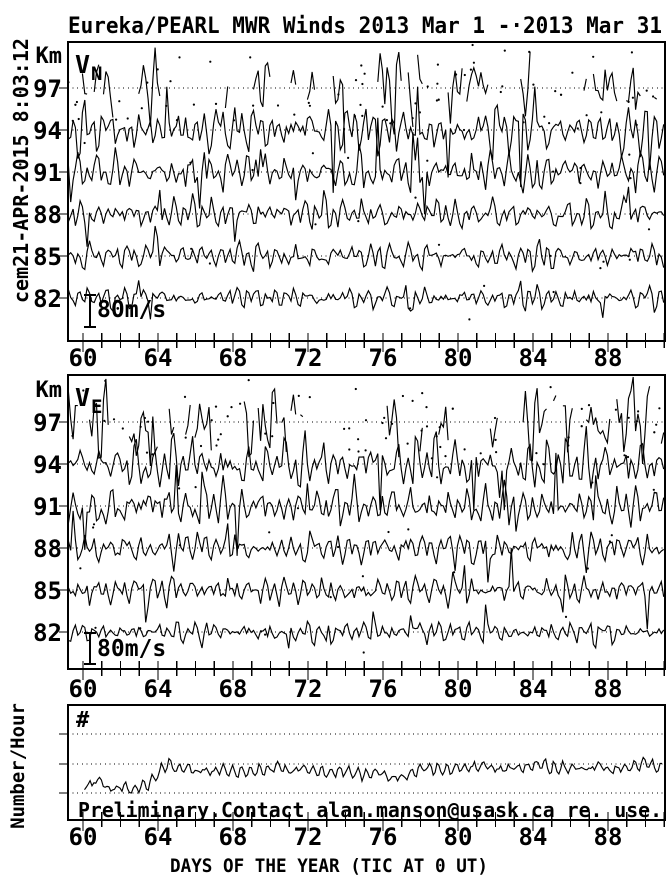 The width and height of the screenshot is (672, 877). What do you see at coordinates (608, 358) in the screenshot?
I see `day-tick-label: 88` at bounding box center [608, 358].